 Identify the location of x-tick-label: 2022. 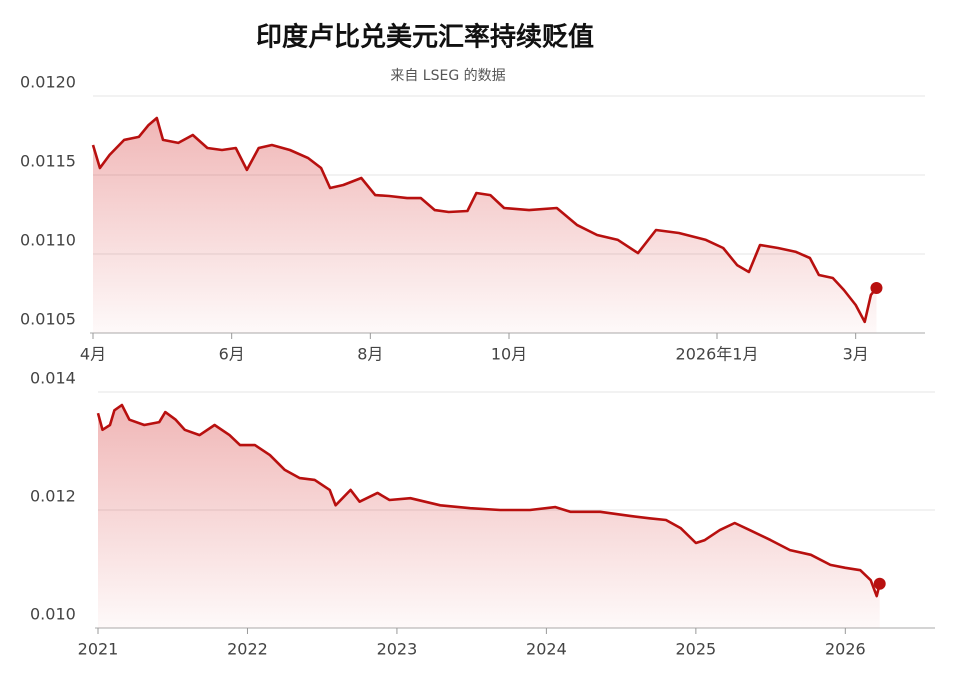
(247, 649).